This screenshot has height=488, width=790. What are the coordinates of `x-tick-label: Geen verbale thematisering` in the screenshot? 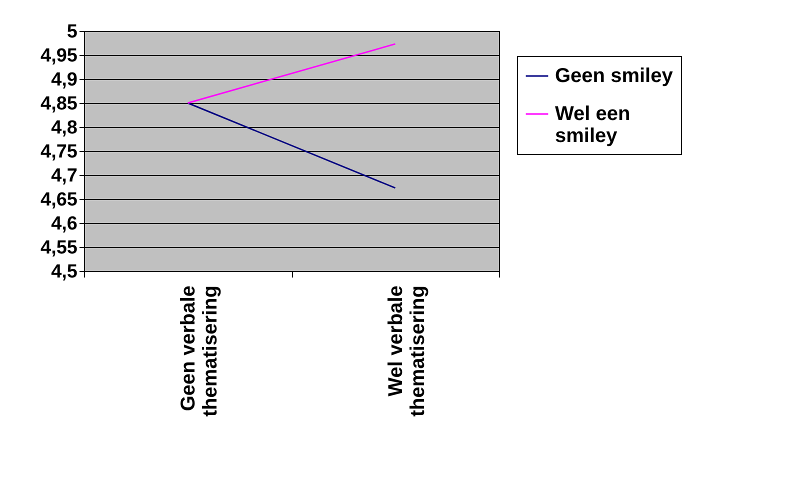 It's located at (199, 351).